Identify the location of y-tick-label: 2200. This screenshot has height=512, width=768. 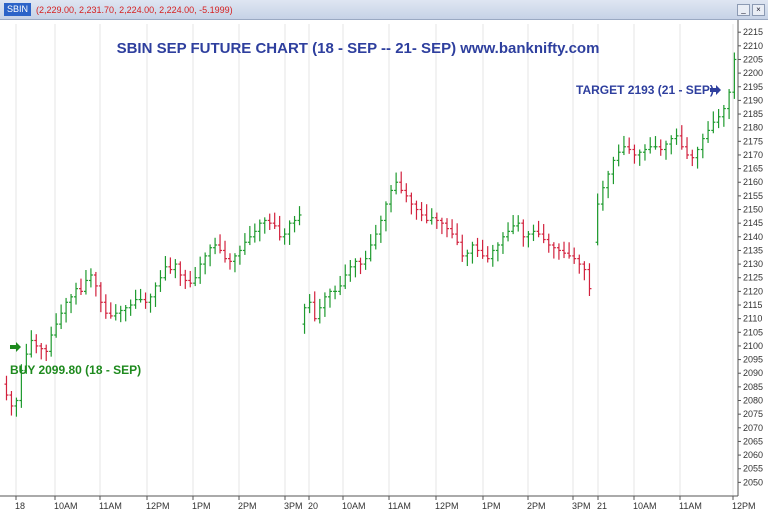
(753, 73).